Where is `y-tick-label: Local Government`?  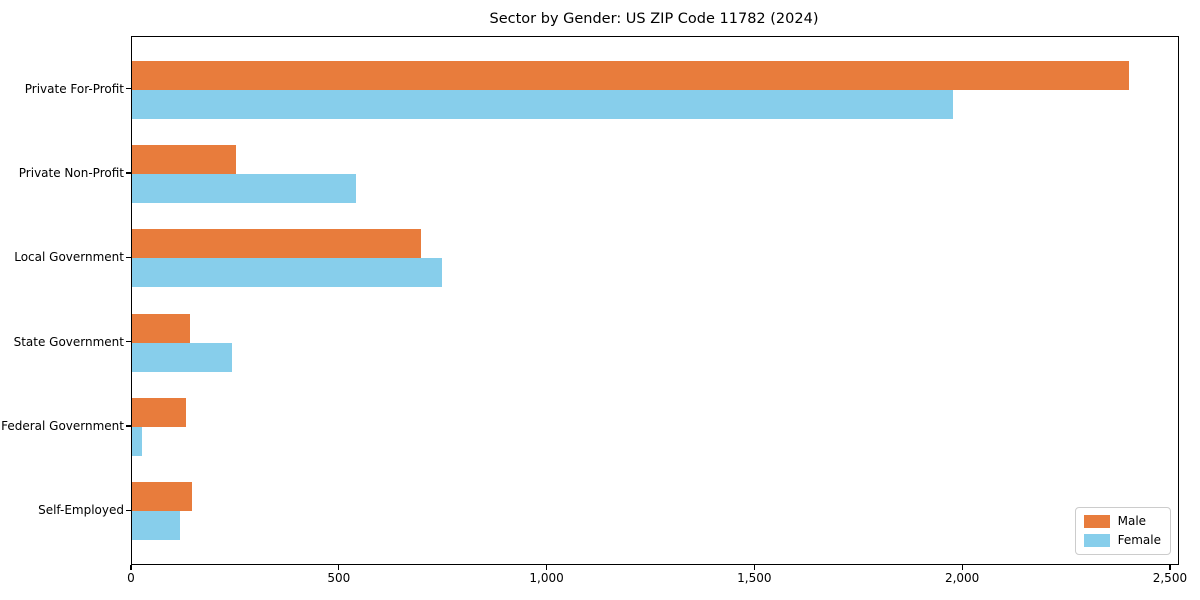
y-tick-label: Local Government is located at coordinates (69, 257).